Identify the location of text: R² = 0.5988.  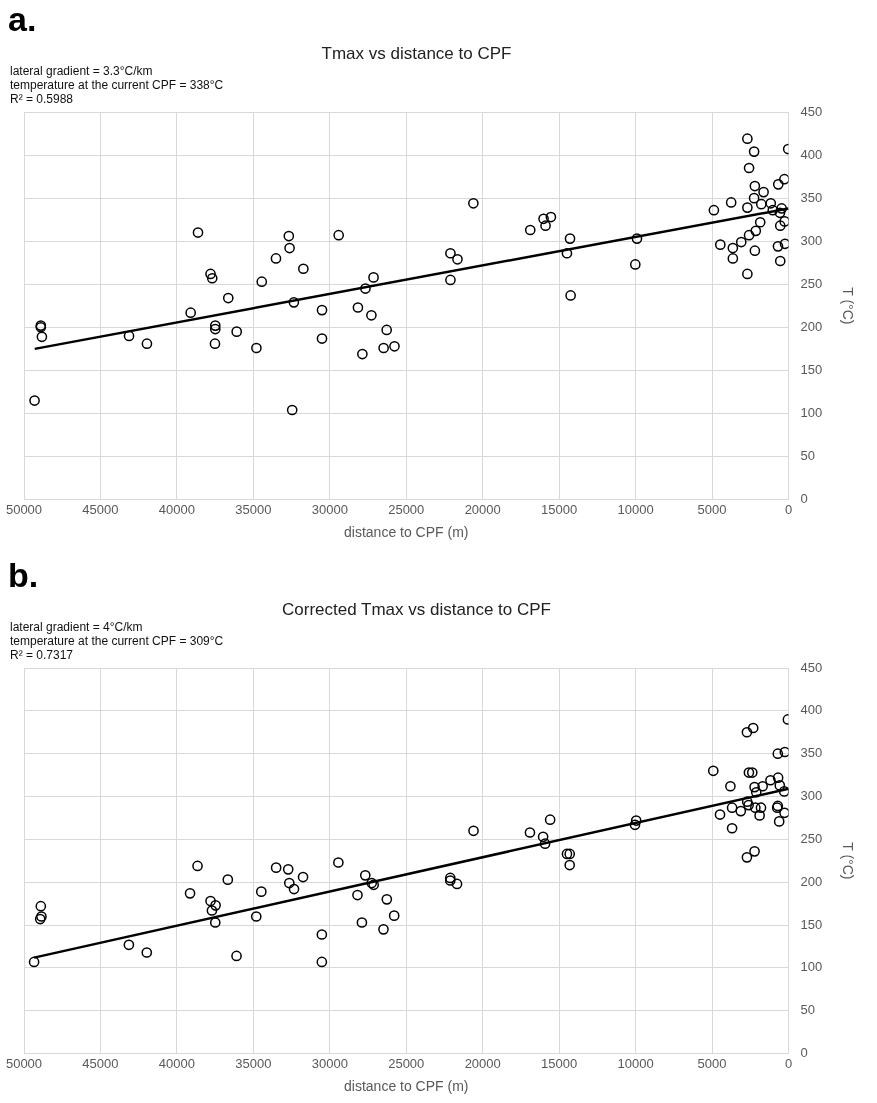
(42, 99).